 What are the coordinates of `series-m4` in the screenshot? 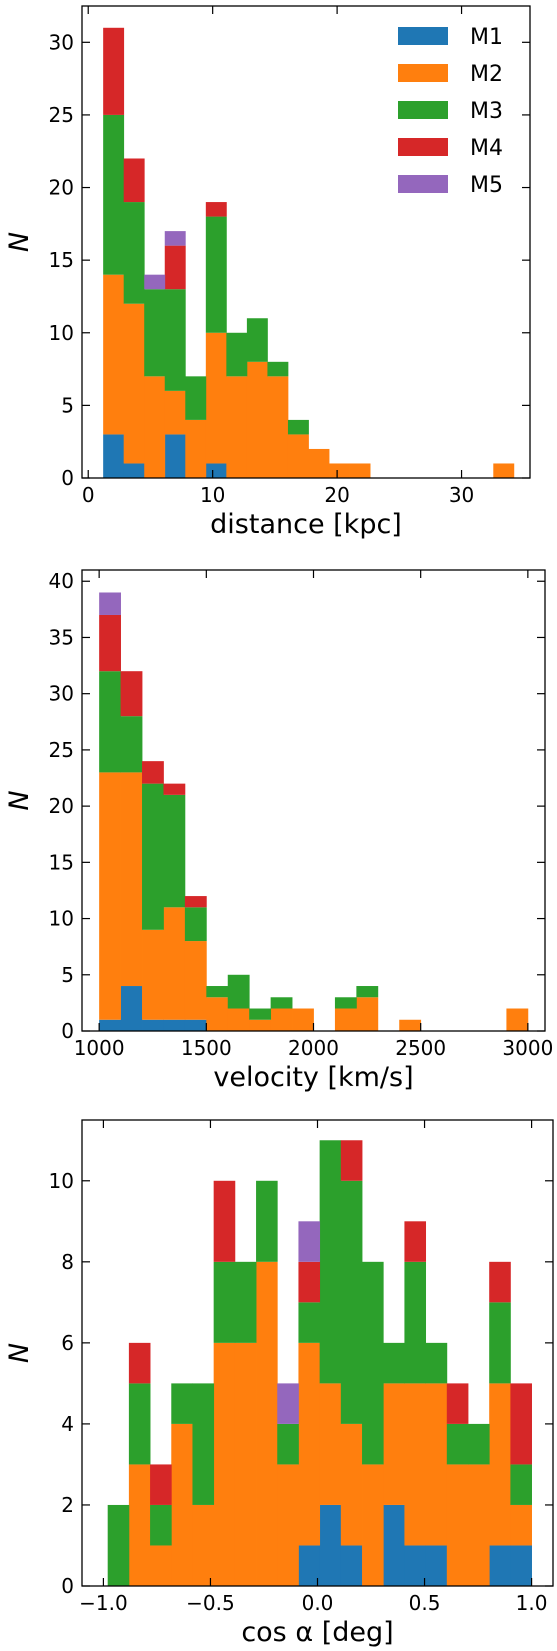 It's located at (153, 761).